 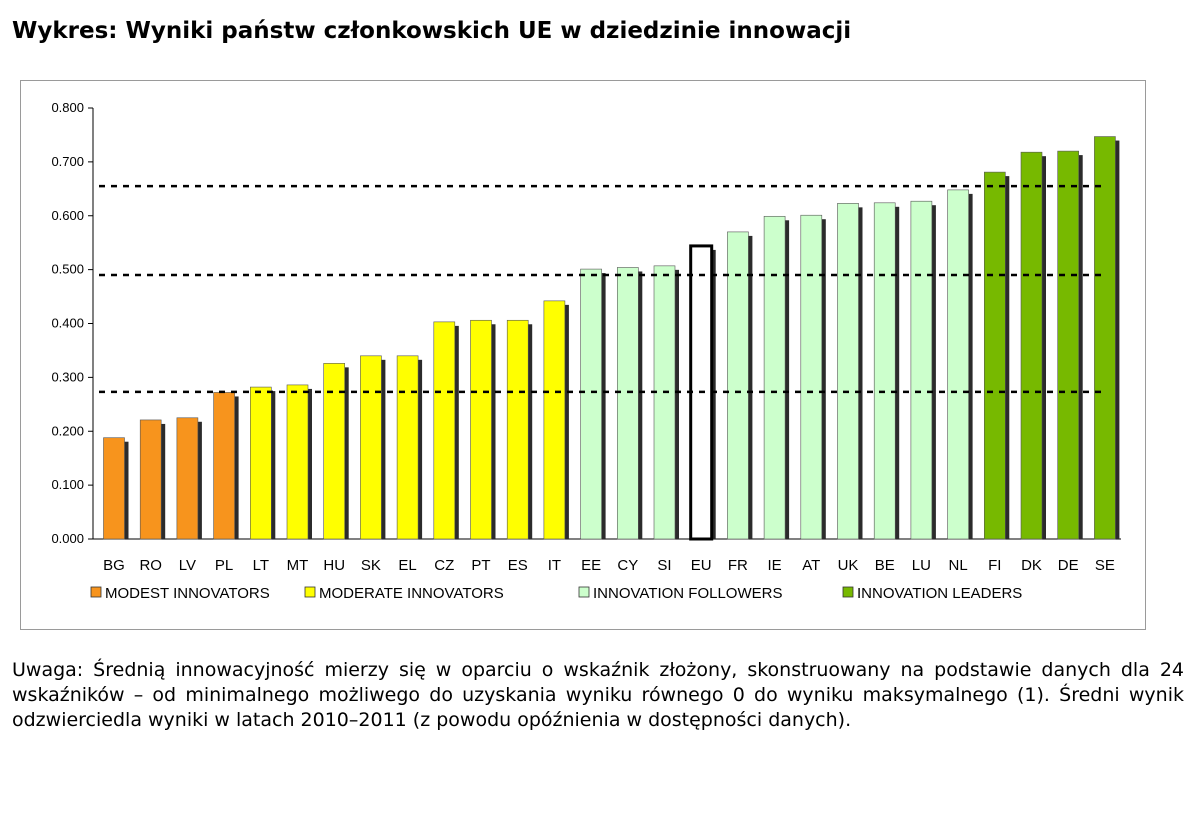 What do you see at coordinates (687, 593) in the screenshot?
I see `legend-label-followers: INNOVATION FOLLOWERS` at bounding box center [687, 593].